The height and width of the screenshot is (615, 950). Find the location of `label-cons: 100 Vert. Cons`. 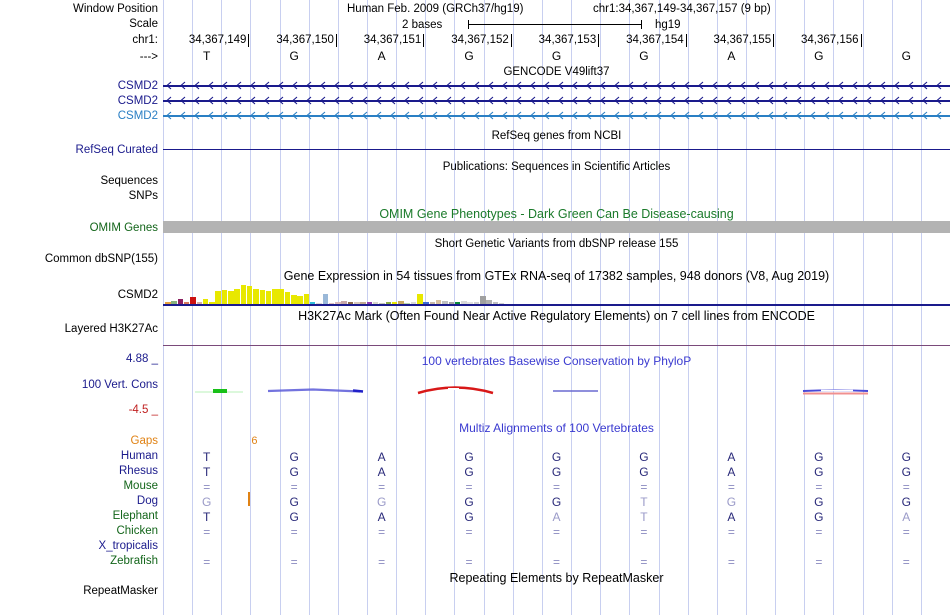

label-cons: 100 Vert. Cons is located at coordinates (119, 385).